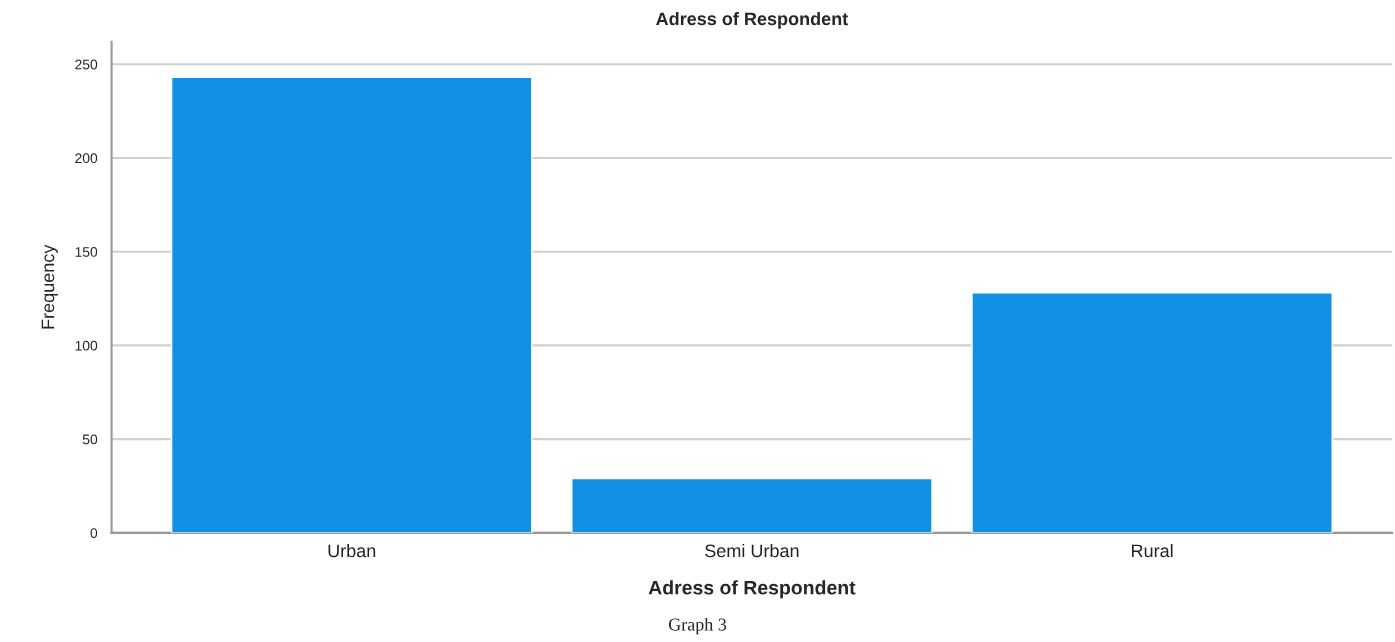 The height and width of the screenshot is (642, 1395). Describe the element at coordinates (49, 286) in the screenshot. I see `y-axis-title: Frequency` at that location.